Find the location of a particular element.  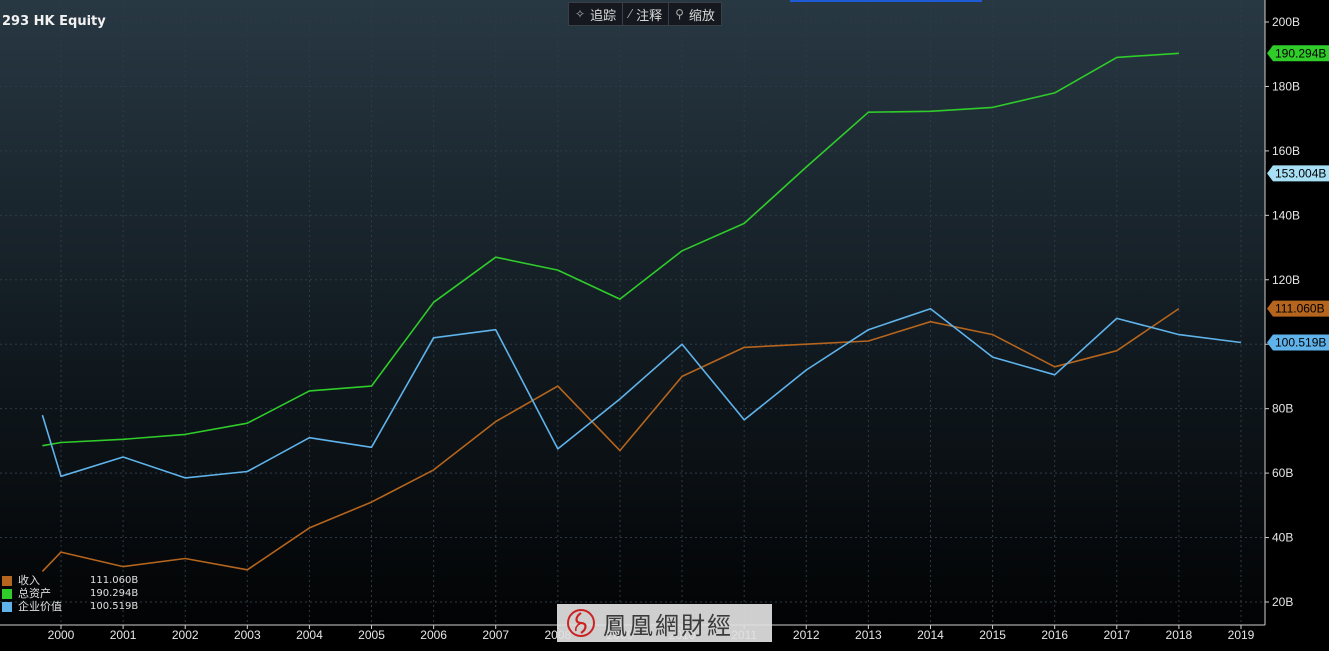

y-tick-label: 180B is located at coordinates (1286, 86).